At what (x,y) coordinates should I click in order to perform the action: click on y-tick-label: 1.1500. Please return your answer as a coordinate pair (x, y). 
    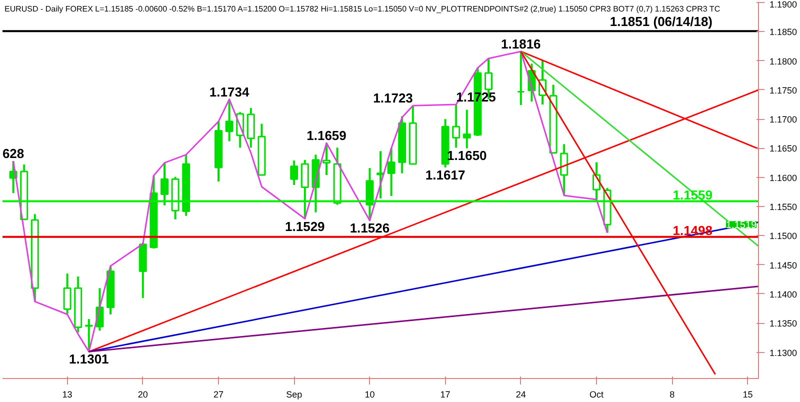
    Looking at the image, I should click on (784, 236).